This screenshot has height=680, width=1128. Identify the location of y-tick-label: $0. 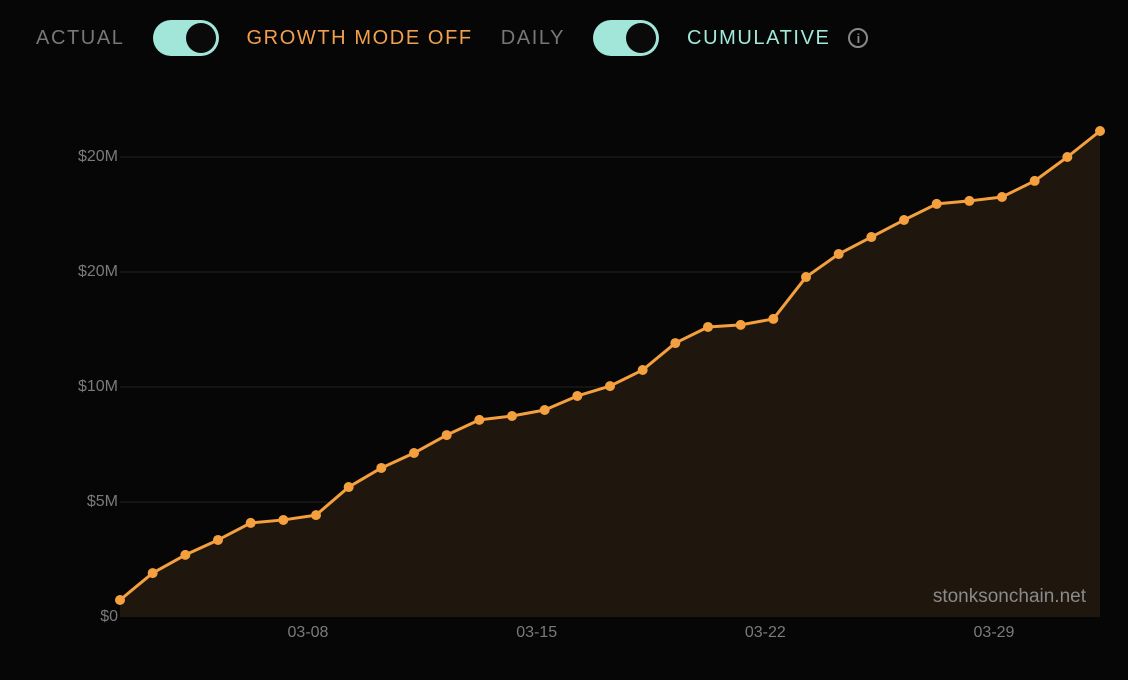
(109, 616).